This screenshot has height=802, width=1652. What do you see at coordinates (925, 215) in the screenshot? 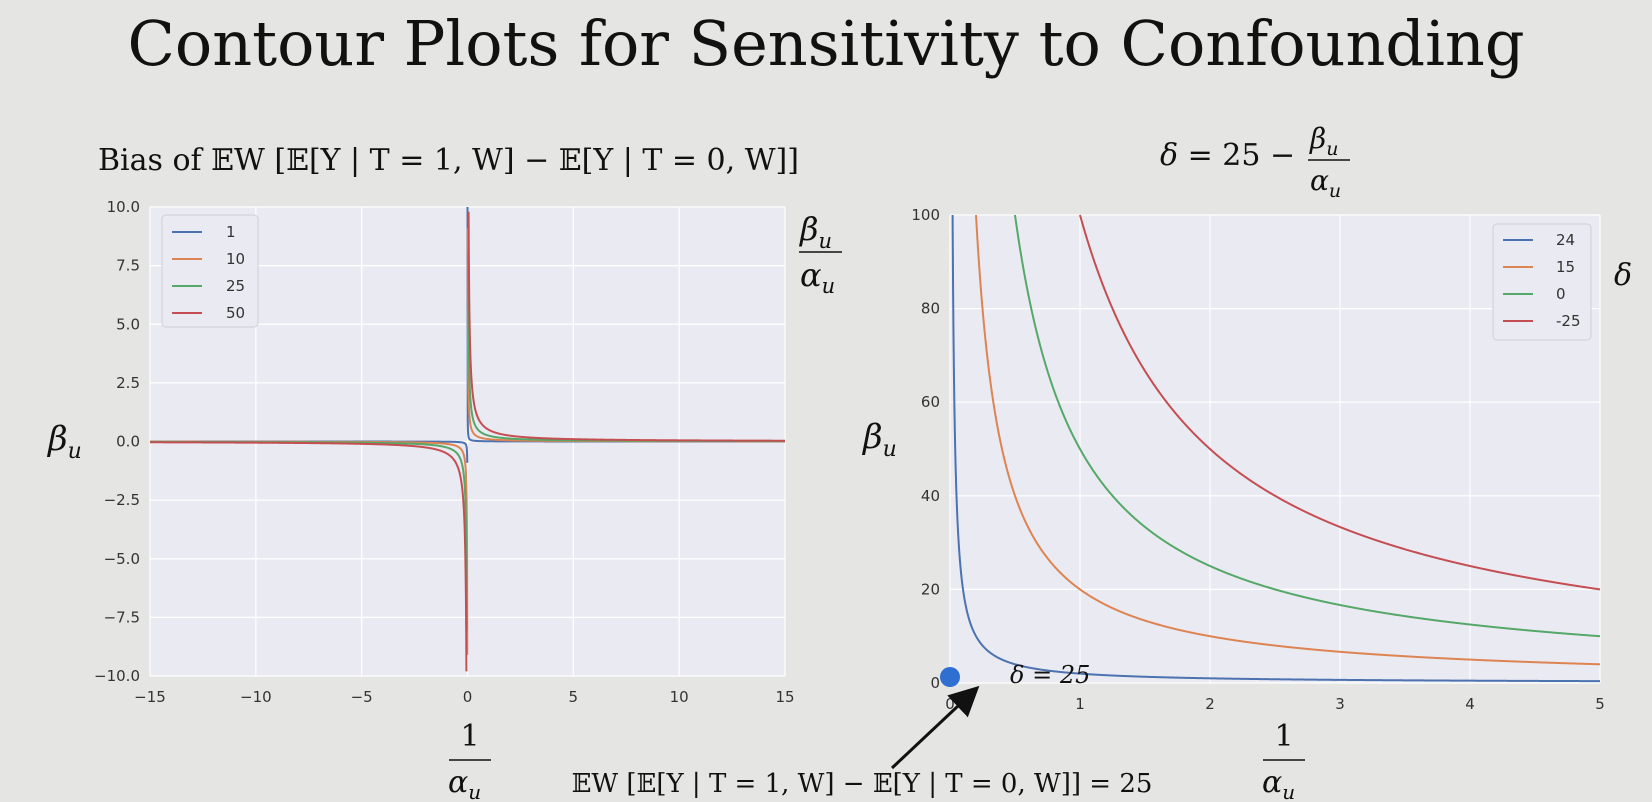
I see `y-tick-label: 100` at bounding box center [925, 215].